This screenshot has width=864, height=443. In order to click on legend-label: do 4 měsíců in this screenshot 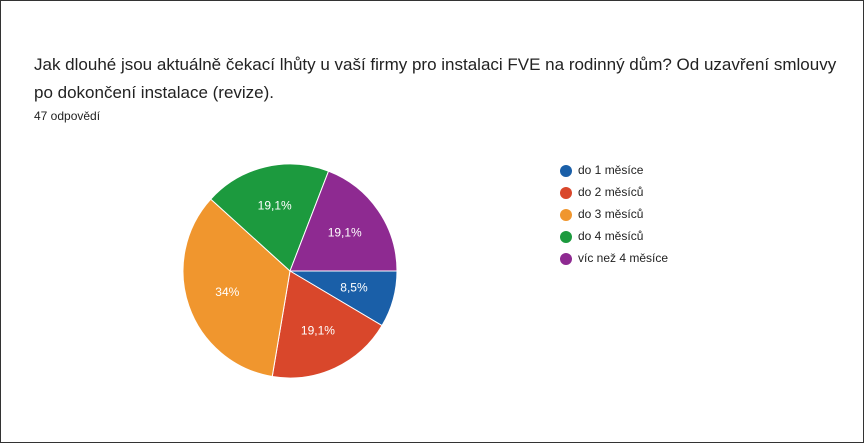, I will do `click(610, 236)`.